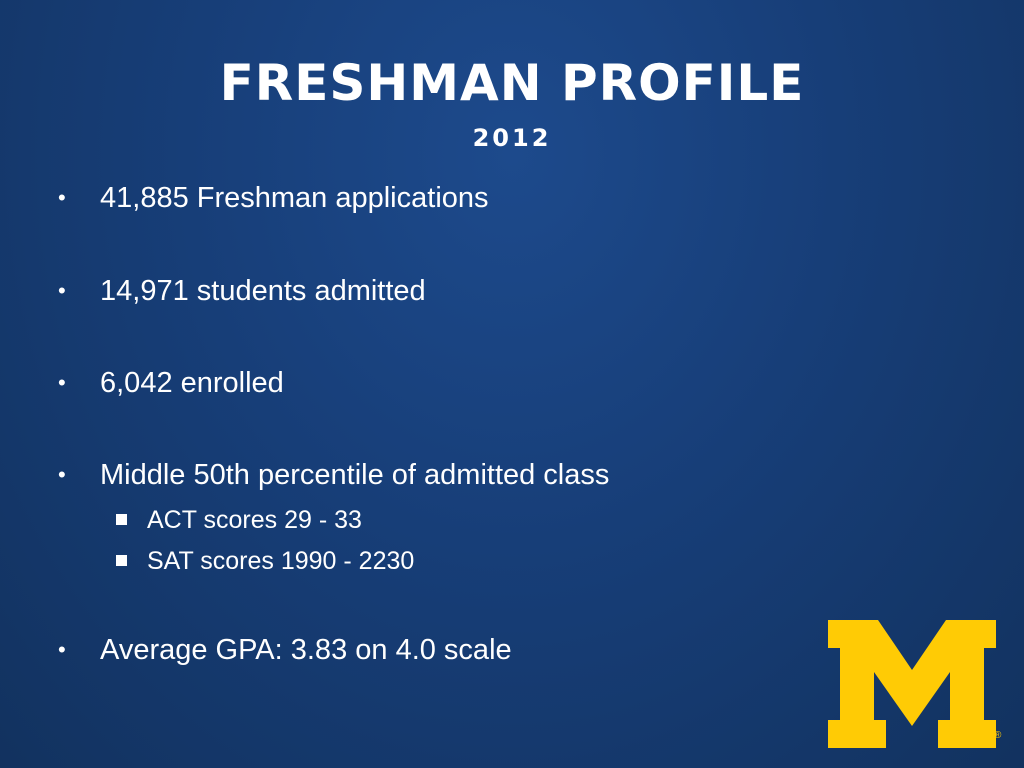 The image size is (1024, 768). What do you see at coordinates (512, 138) in the screenshot?
I see `slide-subtitle: 2012` at bounding box center [512, 138].